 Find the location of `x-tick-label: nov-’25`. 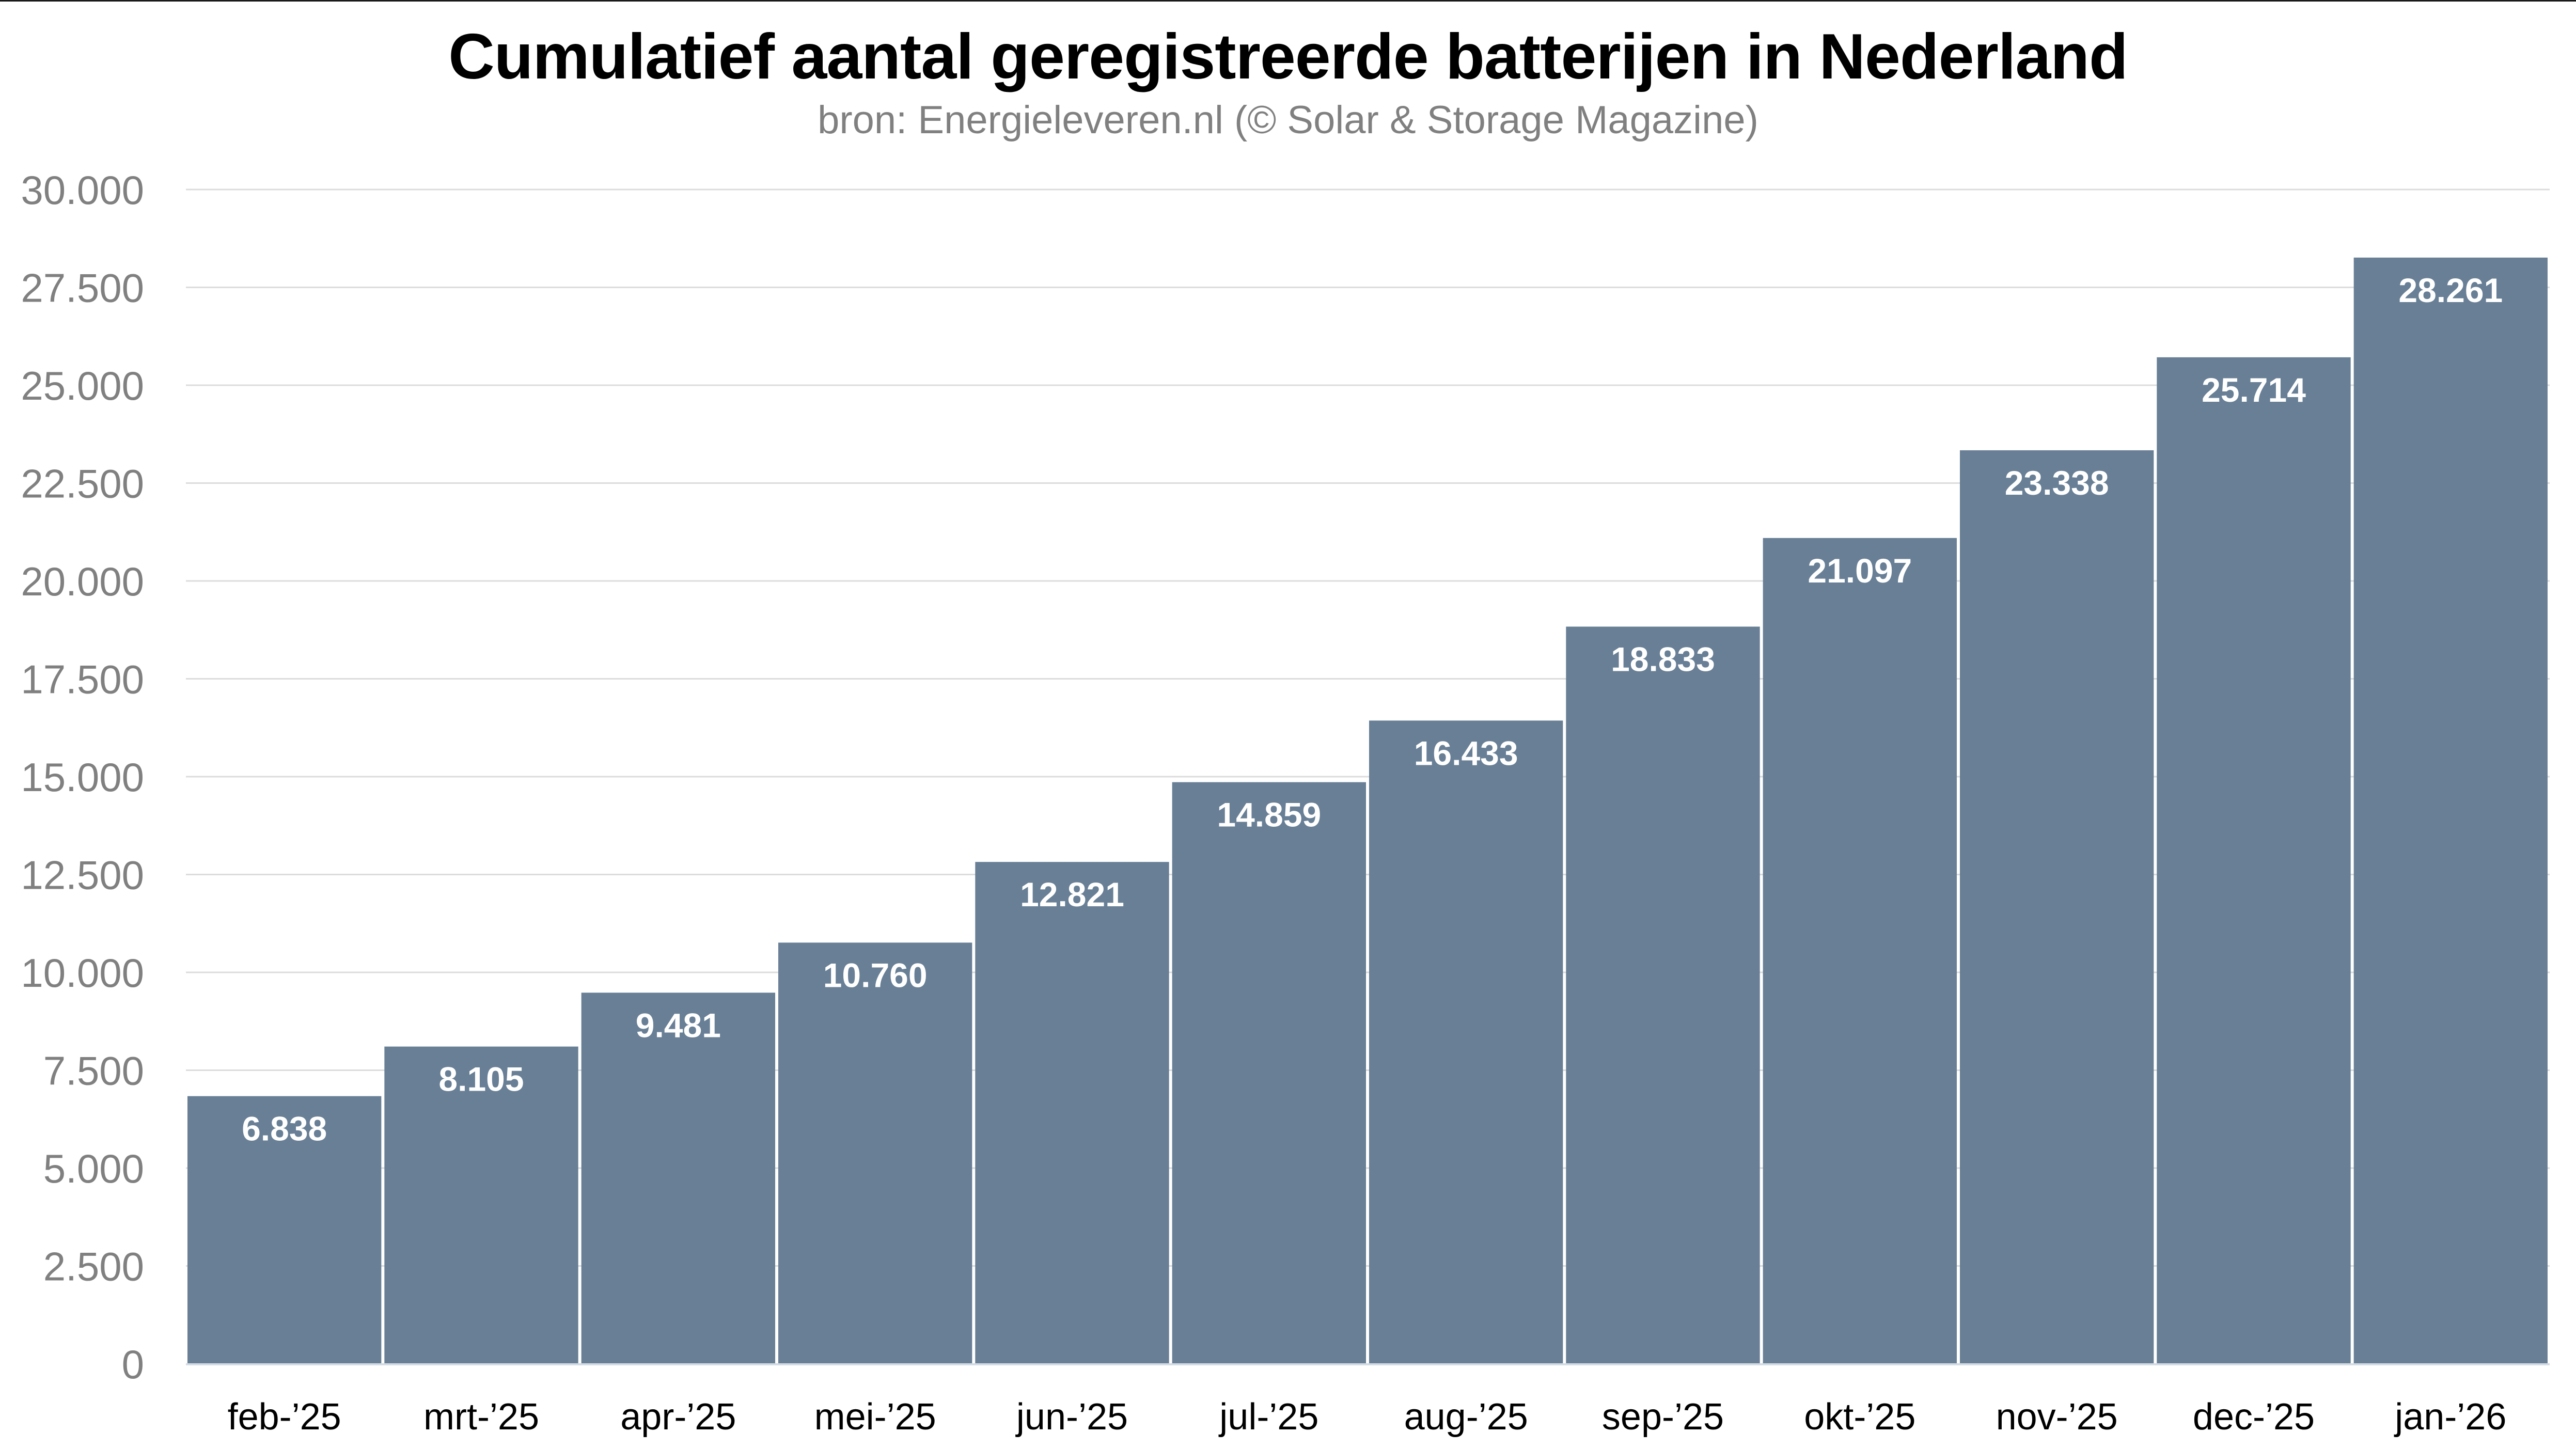

x-tick-label: nov-’25 is located at coordinates (2057, 1417).